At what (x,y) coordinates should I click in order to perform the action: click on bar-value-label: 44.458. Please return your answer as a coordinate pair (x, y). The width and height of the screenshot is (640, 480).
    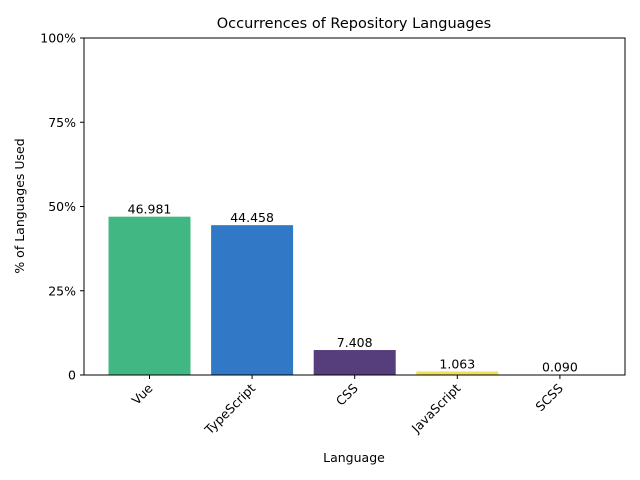
    Looking at the image, I should click on (252, 217).